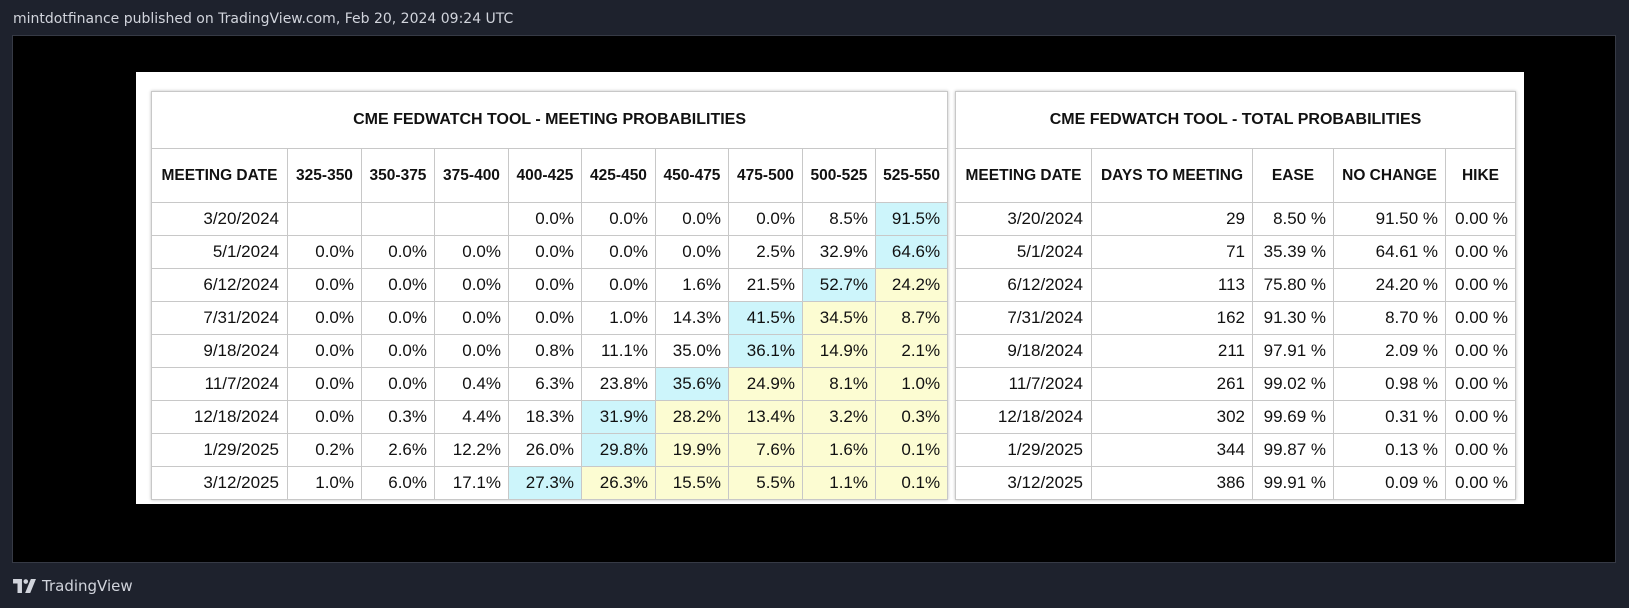 The height and width of the screenshot is (608, 1629). What do you see at coordinates (765, 318) in the screenshot?
I see `probability-cell: 41.5%` at bounding box center [765, 318].